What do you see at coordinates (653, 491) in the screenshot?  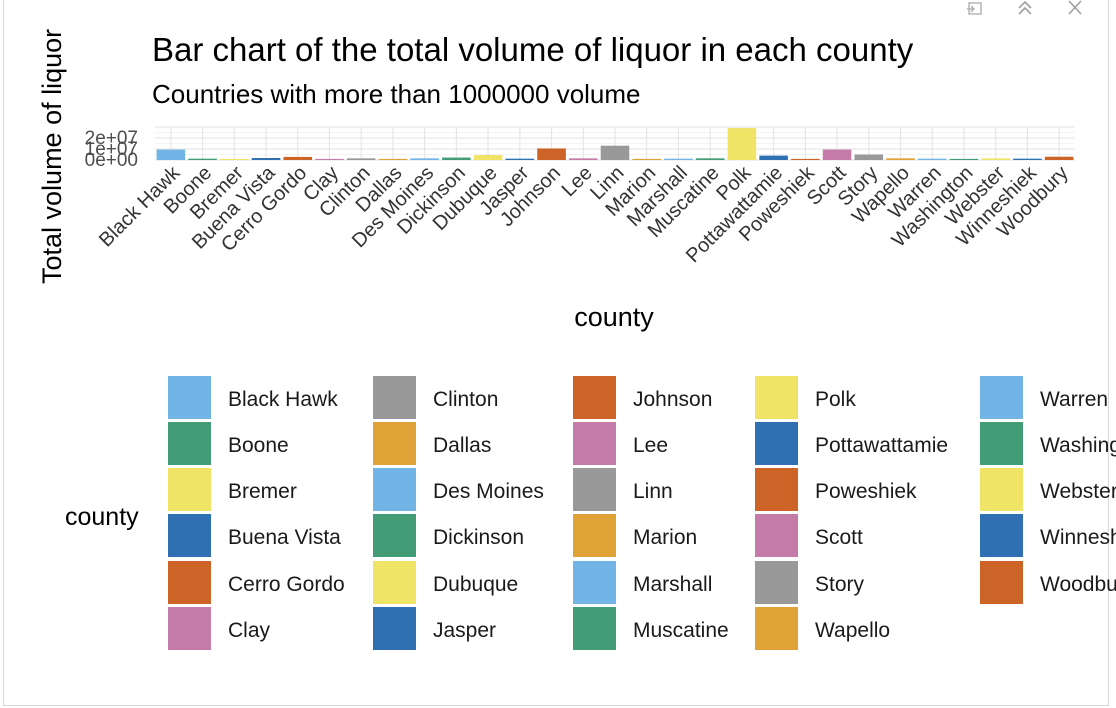 I see `legend-item-label: Linn` at bounding box center [653, 491].